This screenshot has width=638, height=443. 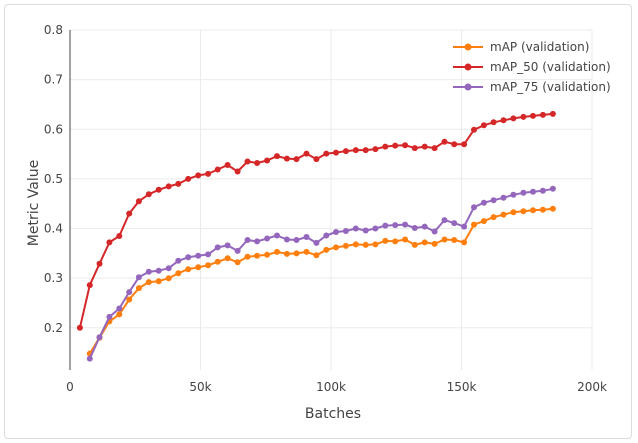 I want to click on legend-item: mAP_75 (validation), so click(x=532, y=87).